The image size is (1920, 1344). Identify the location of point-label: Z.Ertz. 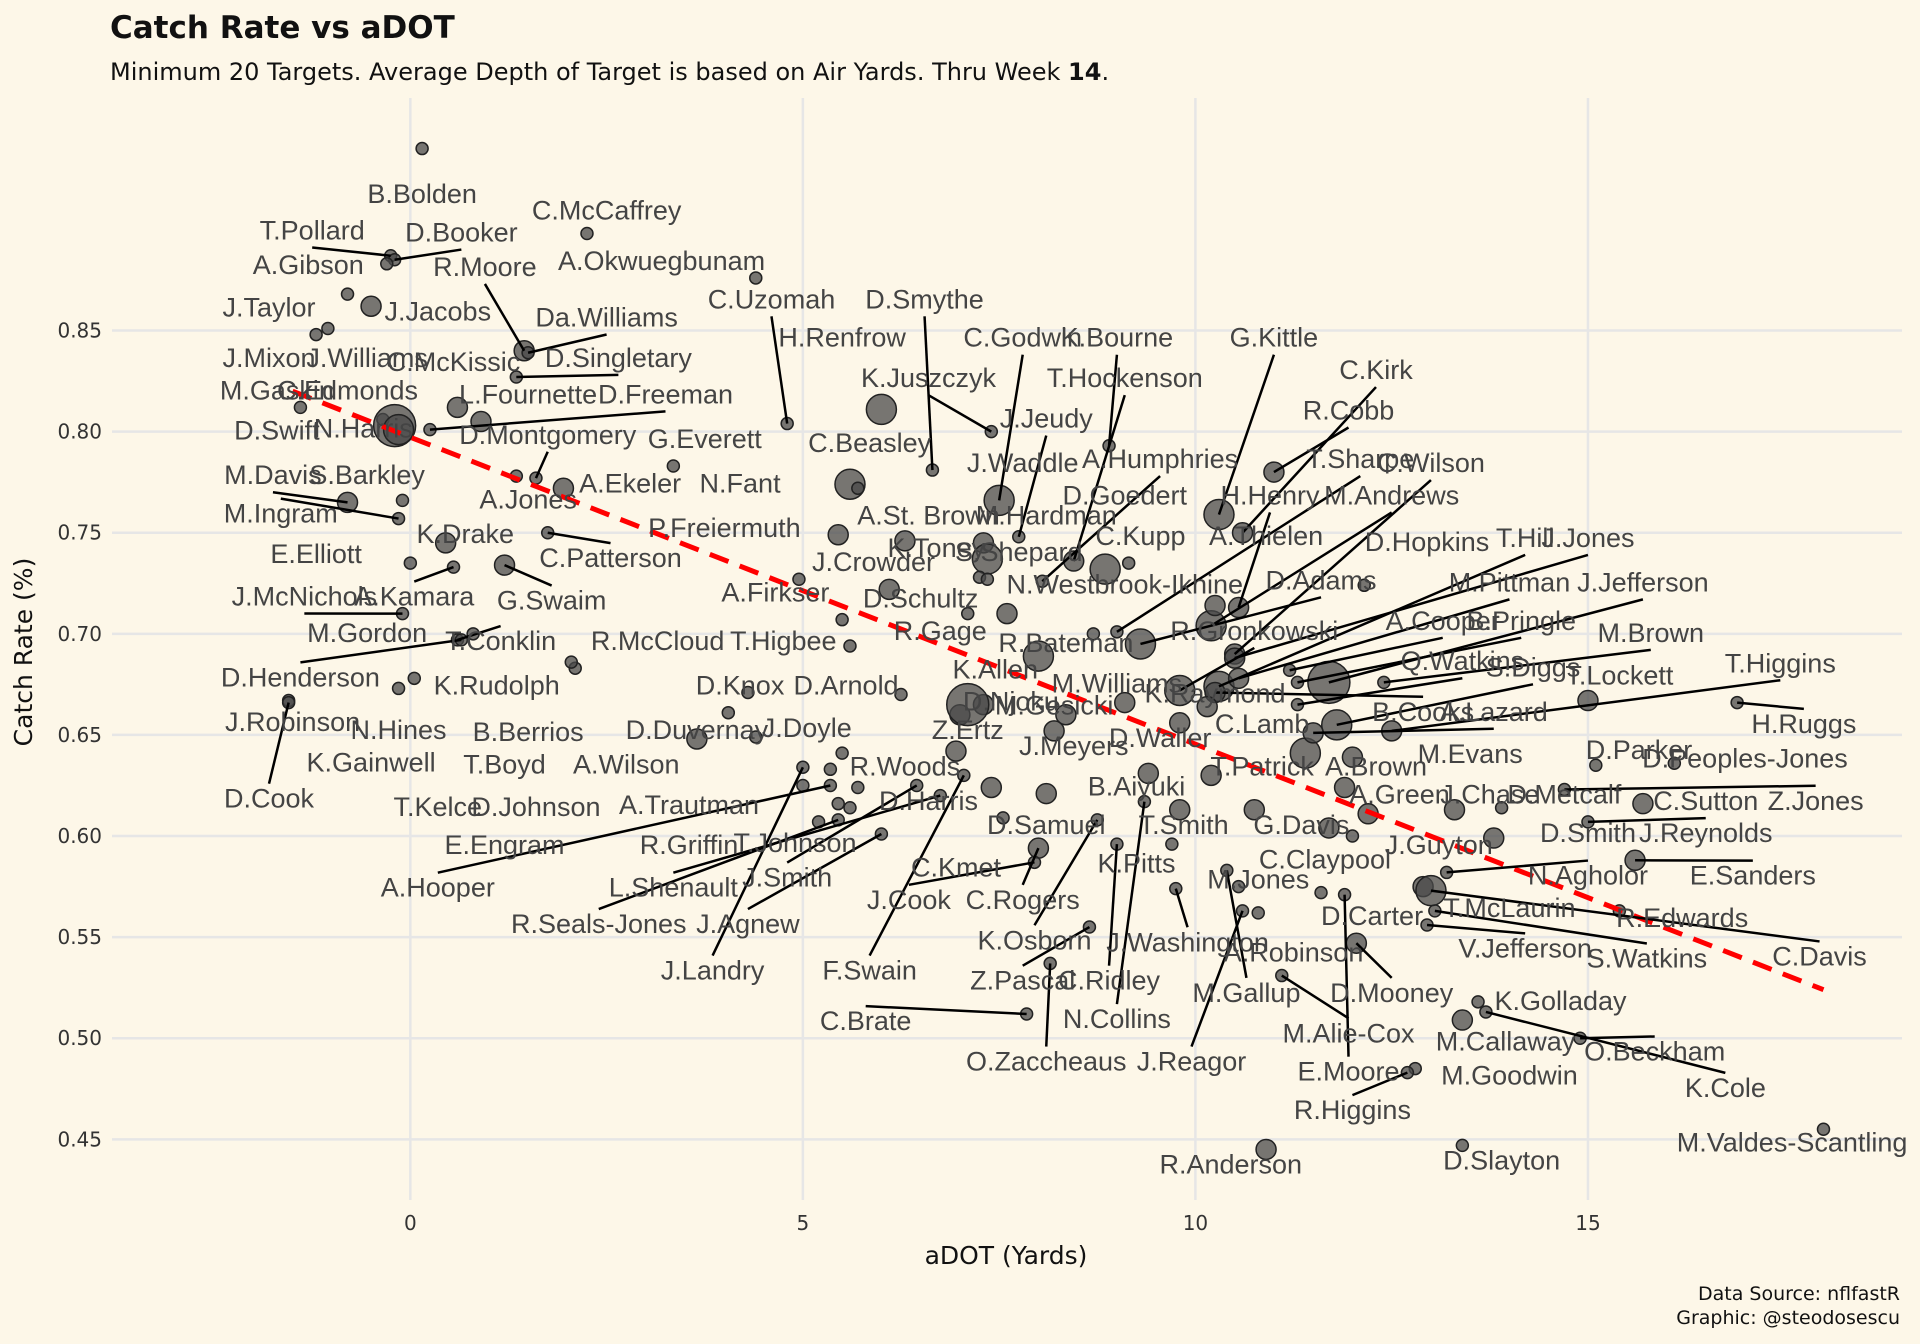
(968, 730).